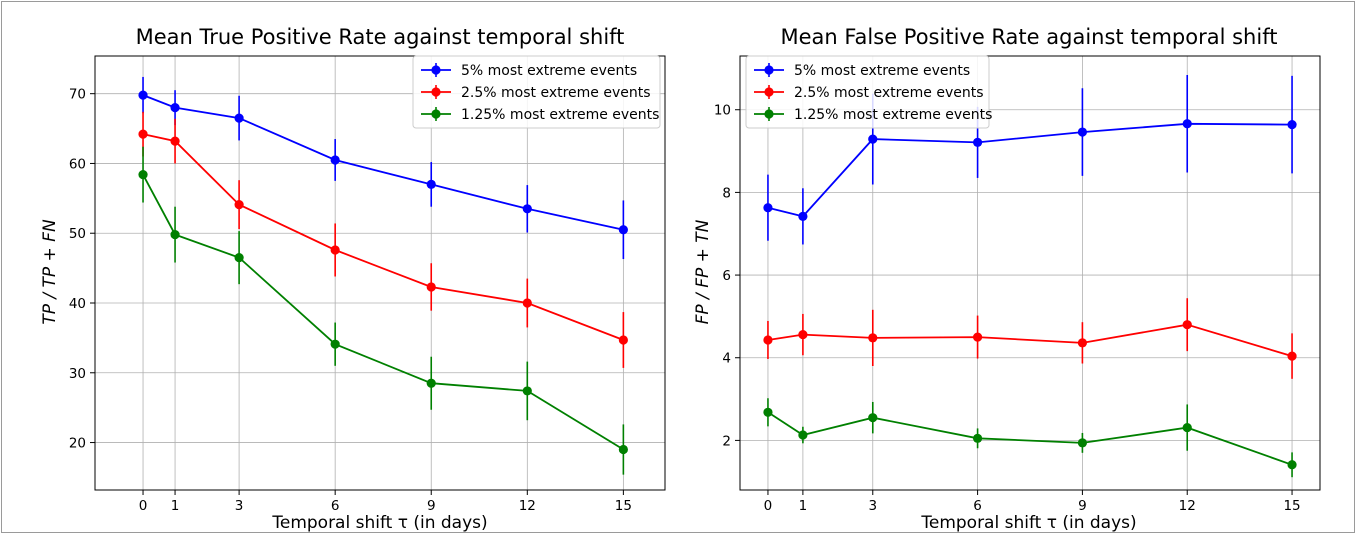 The image size is (1358, 536). I want to click on y-tick-label: 10, so click(722, 111).